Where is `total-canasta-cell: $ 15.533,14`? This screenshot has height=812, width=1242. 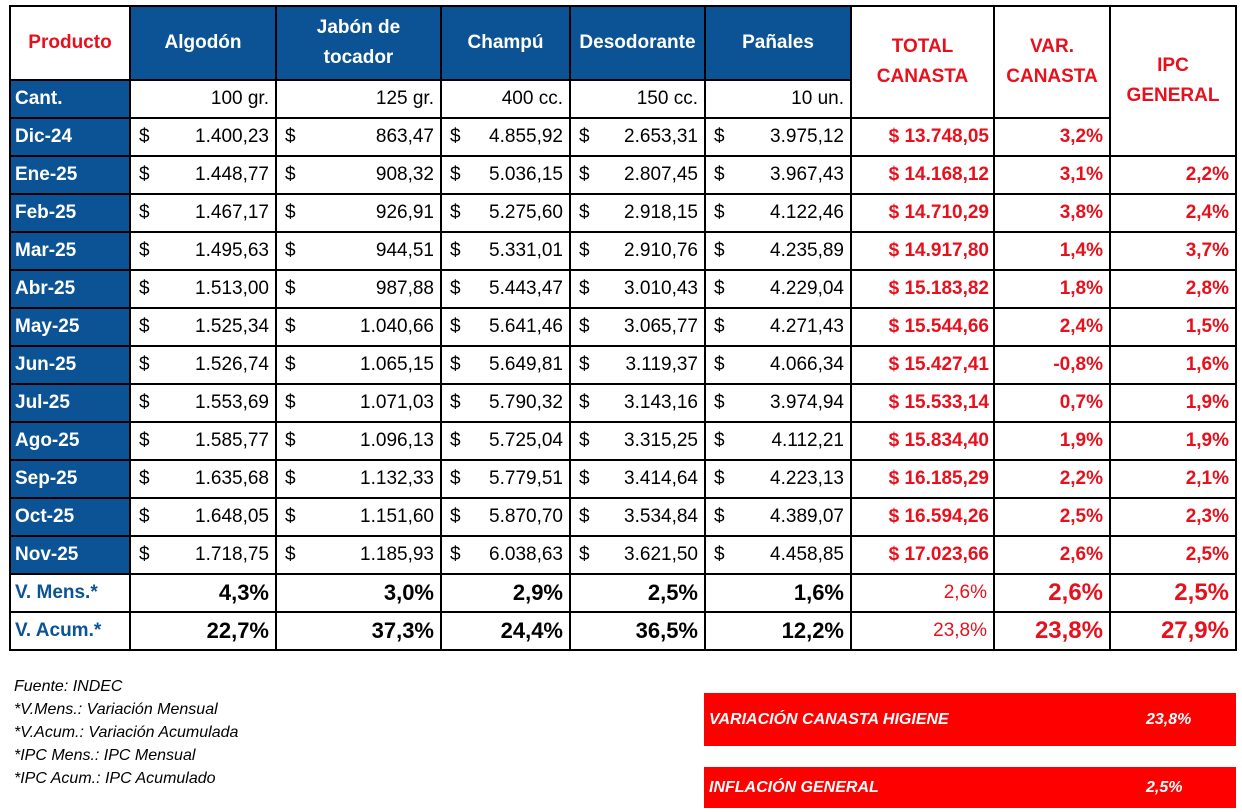 total-canasta-cell: $ 15.533,14 is located at coordinates (922, 403).